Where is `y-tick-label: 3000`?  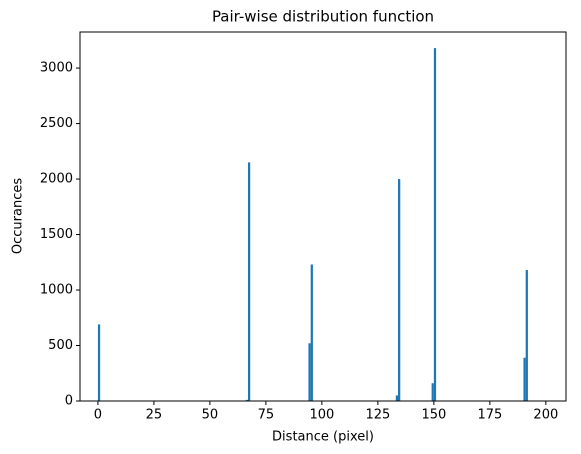 y-tick-label: 3000 is located at coordinates (56, 68).